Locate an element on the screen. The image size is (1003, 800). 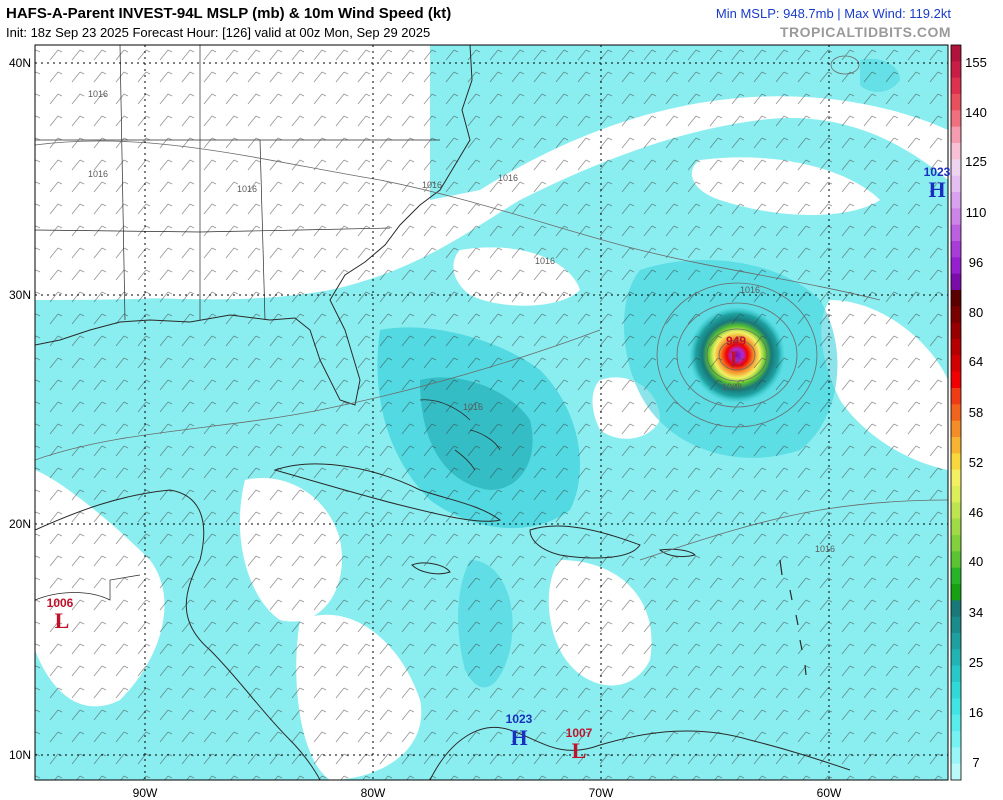
colorbar-label: 52 is located at coordinates (976, 462).